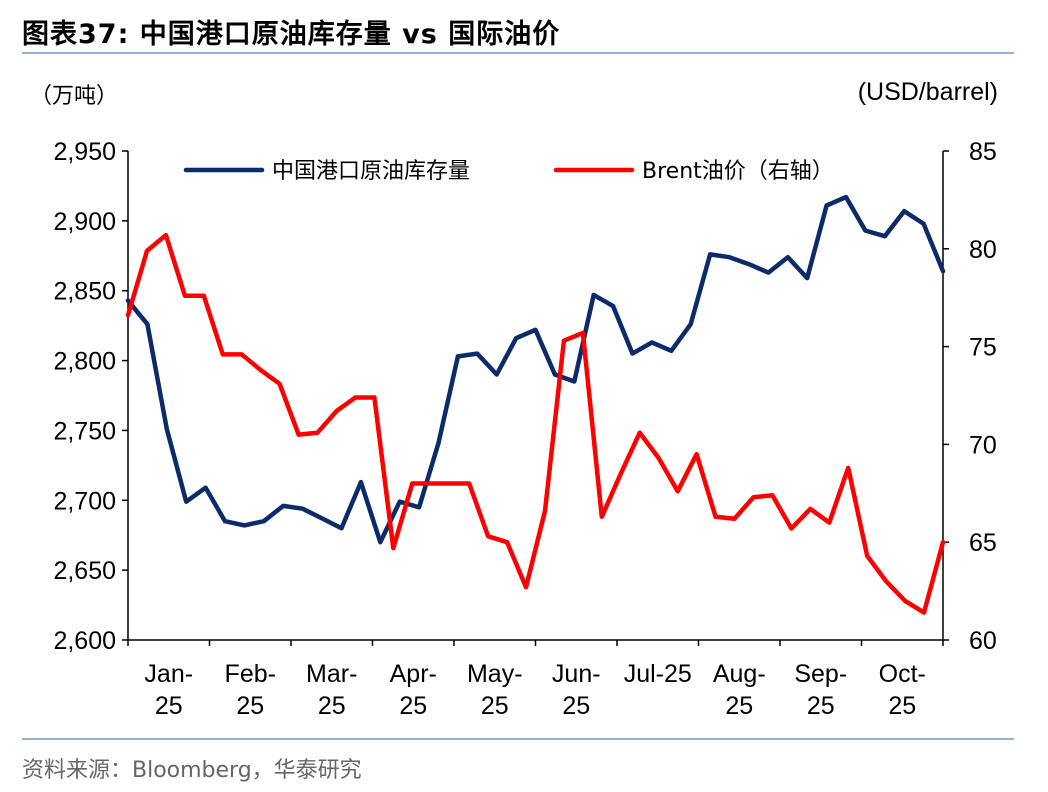 The image size is (1048, 792). Describe the element at coordinates (820, 674) in the screenshot. I see `x-tick-label: Sep-` at that location.